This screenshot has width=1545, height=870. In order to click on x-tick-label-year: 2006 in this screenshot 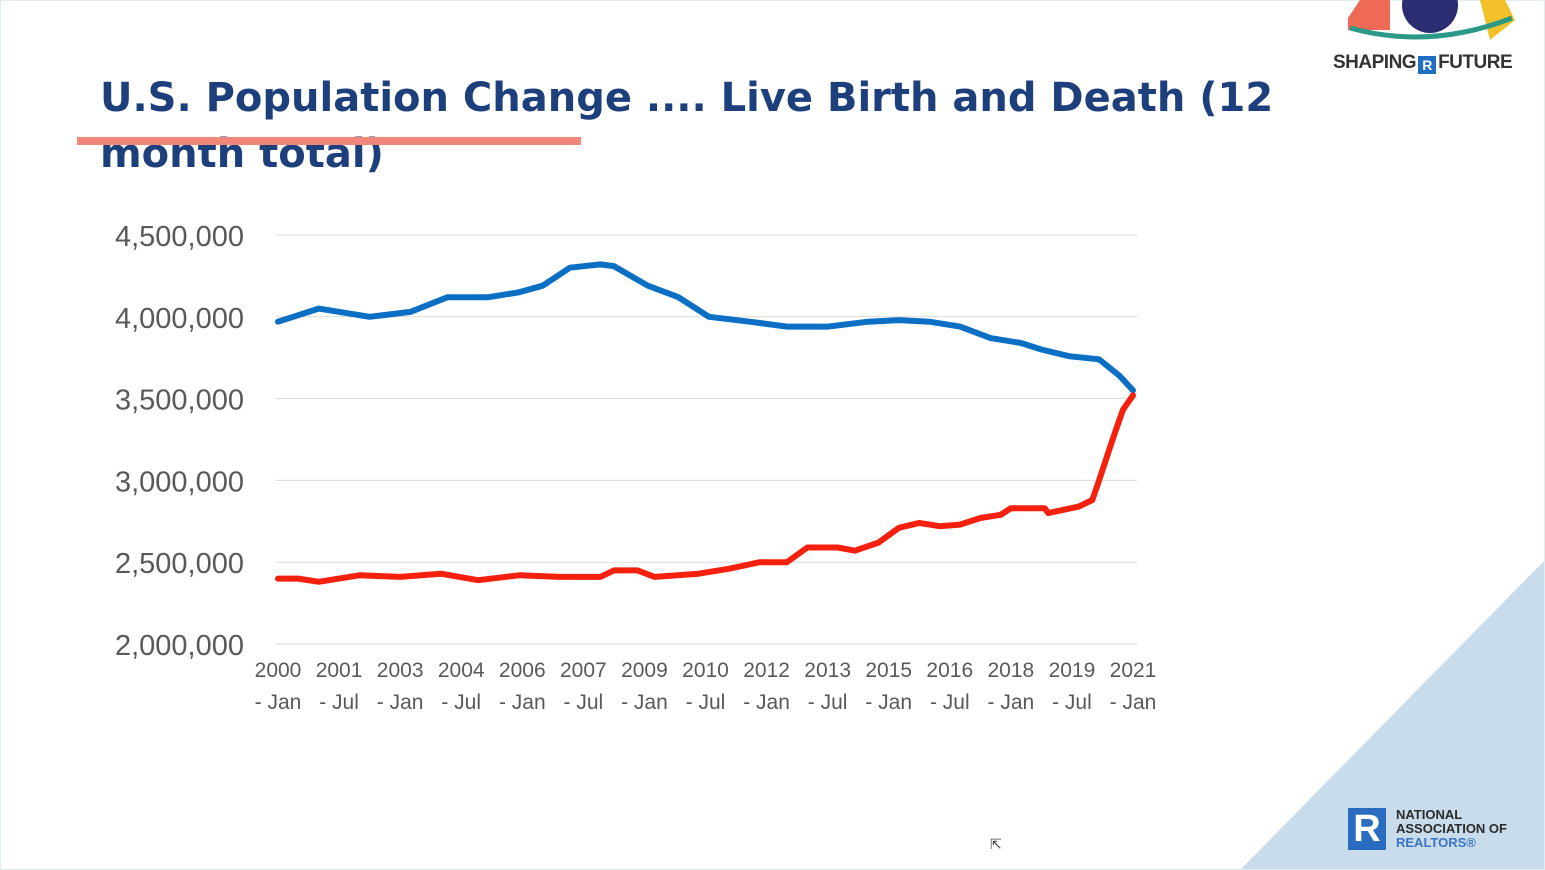, I will do `click(522, 670)`.